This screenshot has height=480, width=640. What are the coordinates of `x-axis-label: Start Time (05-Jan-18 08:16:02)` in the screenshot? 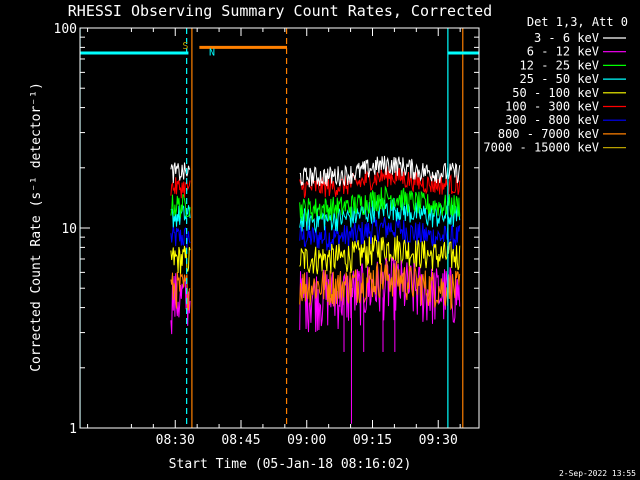 It's located at (290, 464).